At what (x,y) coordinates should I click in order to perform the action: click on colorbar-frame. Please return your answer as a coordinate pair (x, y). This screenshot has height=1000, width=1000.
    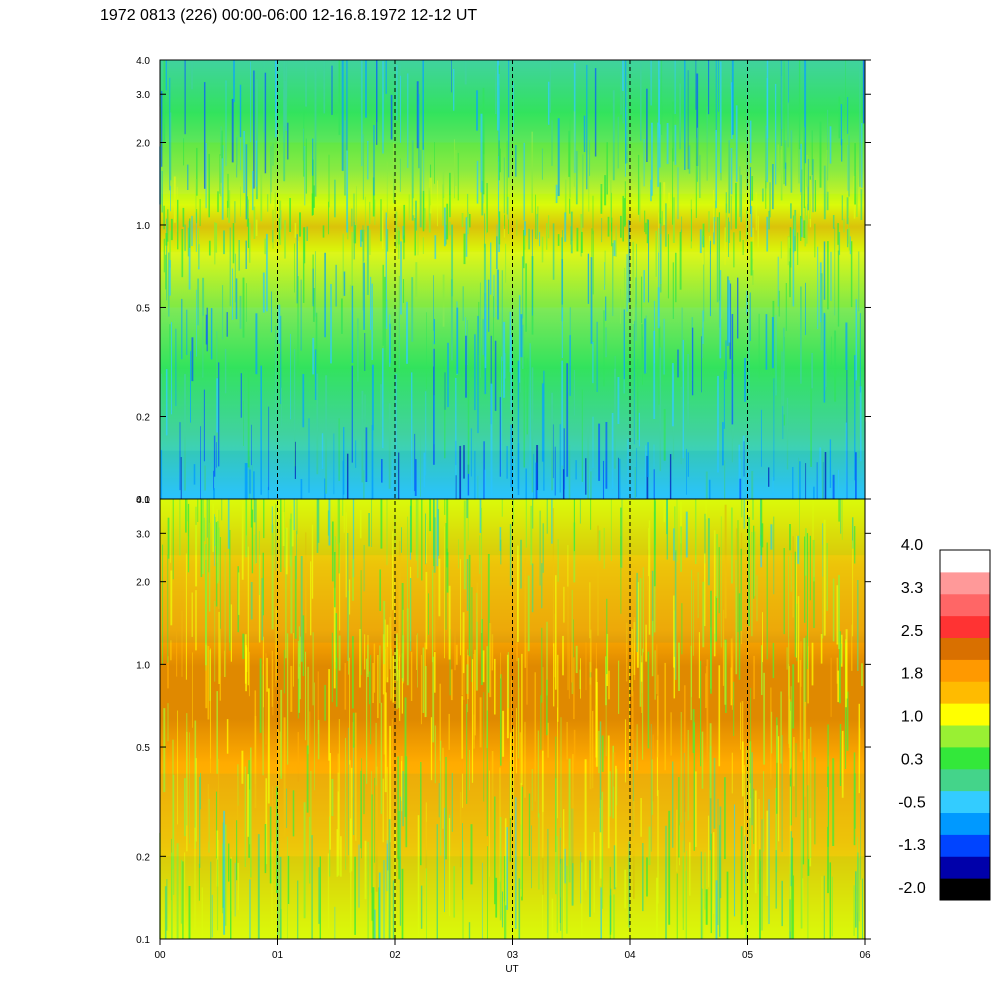
    Looking at the image, I should click on (965, 725).